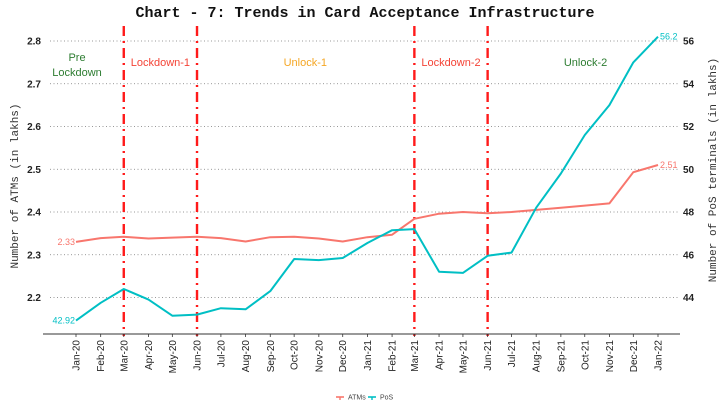 The width and height of the screenshot is (726, 410). What do you see at coordinates (669, 37) in the screenshot?
I see `end-value-label: 56.2` at bounding box center [669, 37].